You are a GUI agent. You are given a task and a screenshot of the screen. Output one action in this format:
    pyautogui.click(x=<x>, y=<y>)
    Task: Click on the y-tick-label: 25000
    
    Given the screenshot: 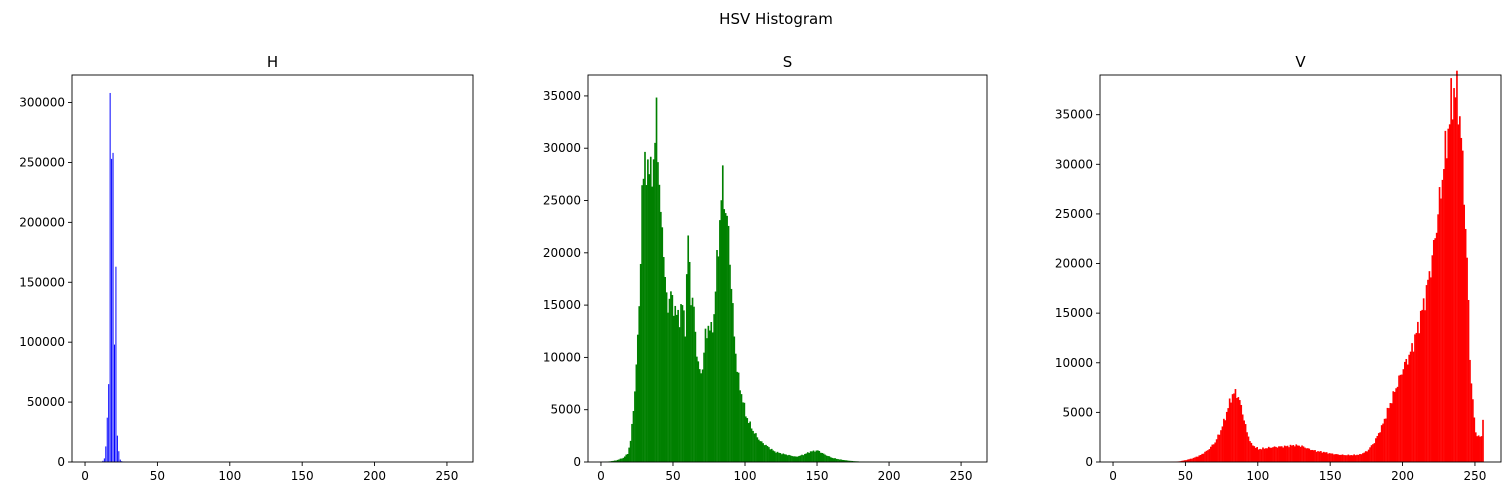 What is the action you would take?
    pyautogui.click(x=562, y=201)
    